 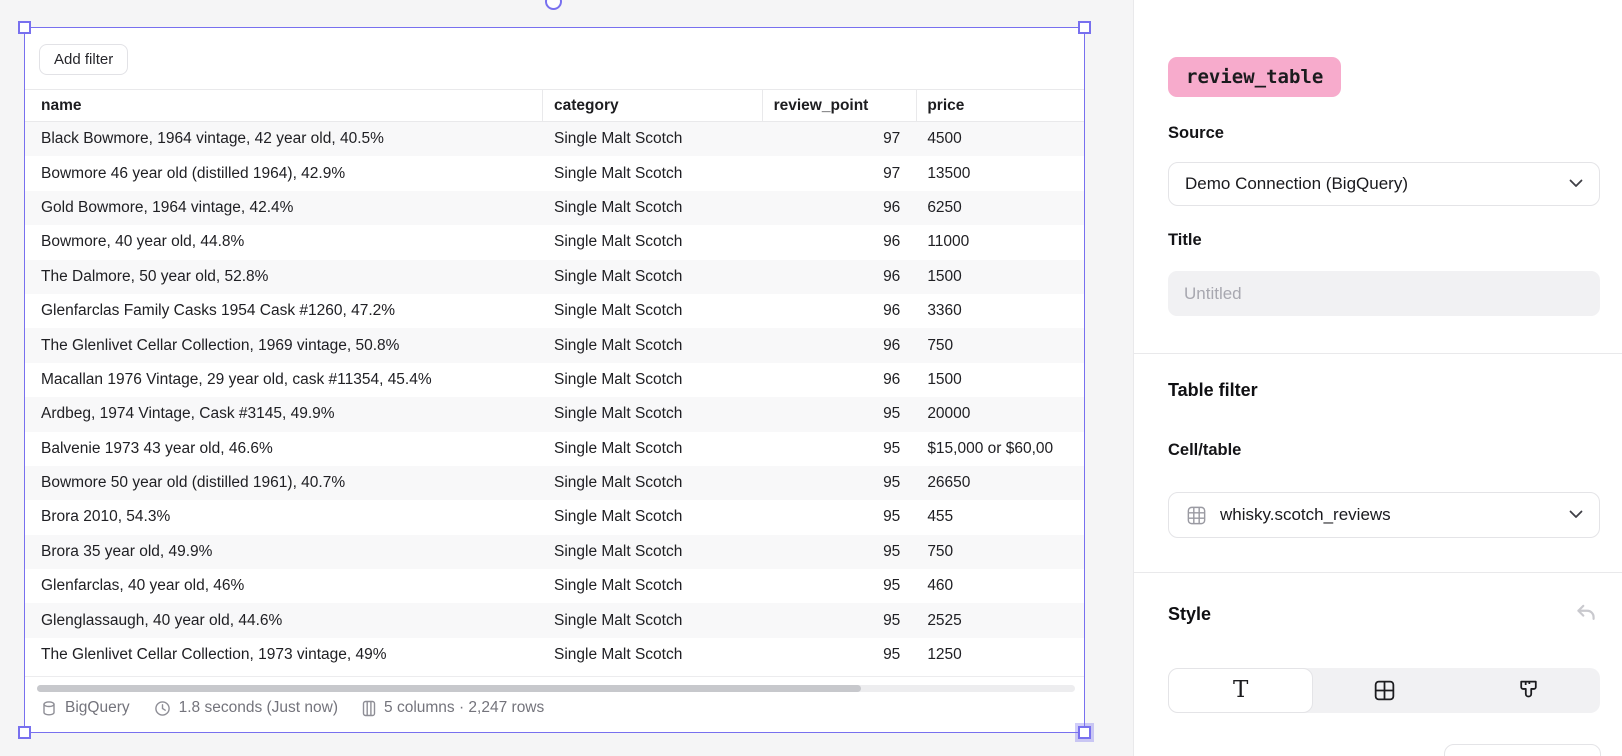 What do you see at coordinates (944, 139) in the screenshot?
I see `cell-price: 4500` at bounding box center [944, 139].